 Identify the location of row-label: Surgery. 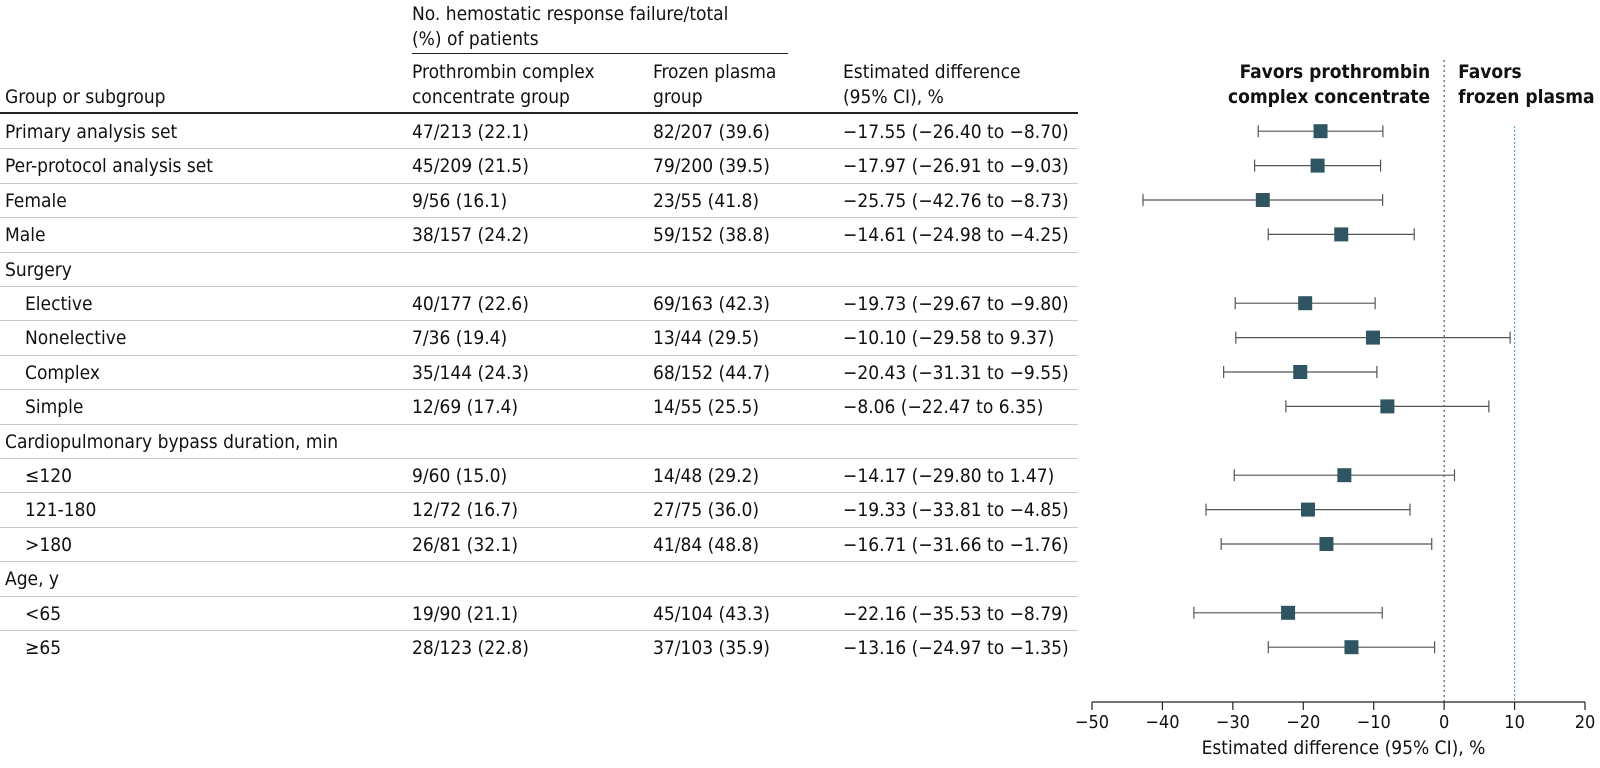
(38, 269).